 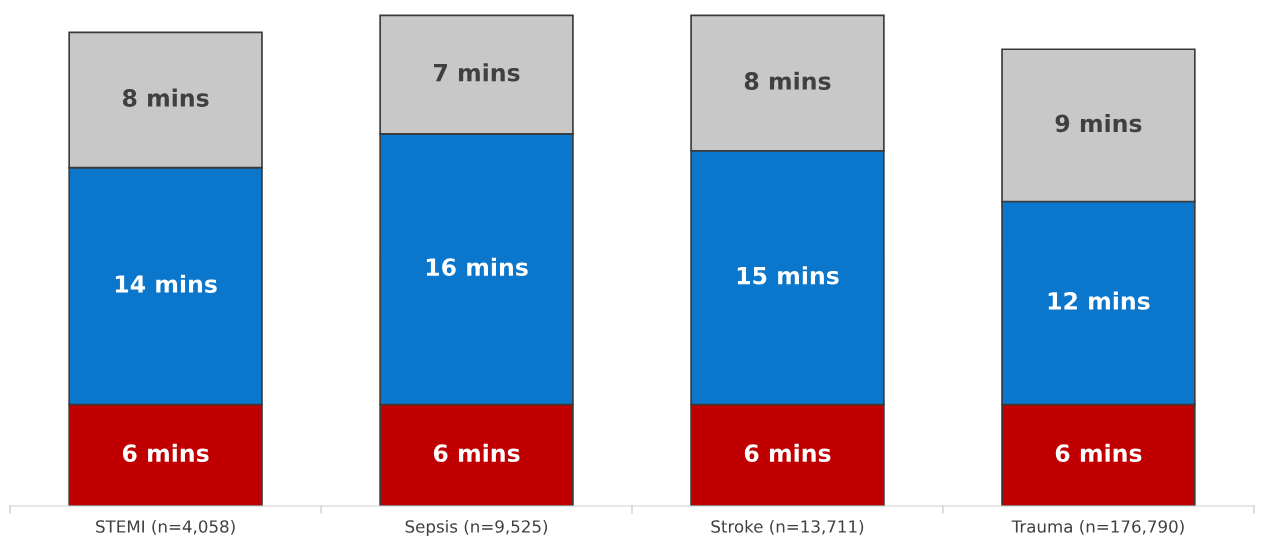 I want to click on x-tick-label: Trauma (n=176,790), so click(x=1097, y=527).